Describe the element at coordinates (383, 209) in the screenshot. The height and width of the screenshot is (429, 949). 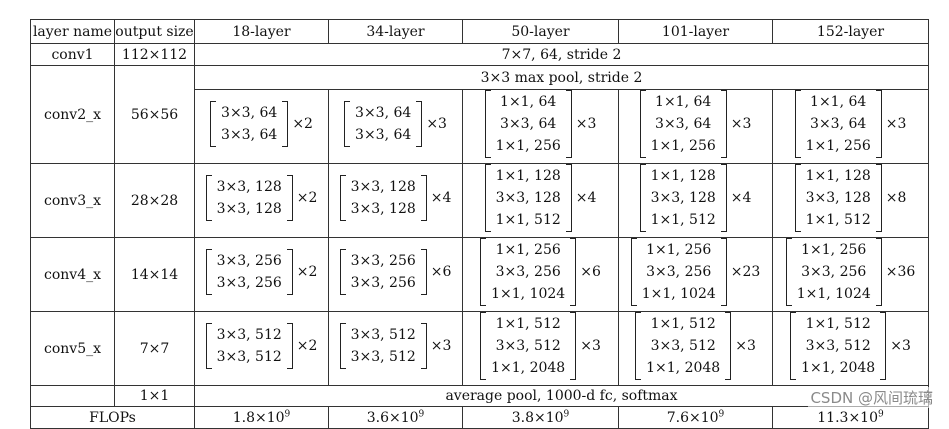
I see `conv3x-34-row: 3×3, 128` at that location.